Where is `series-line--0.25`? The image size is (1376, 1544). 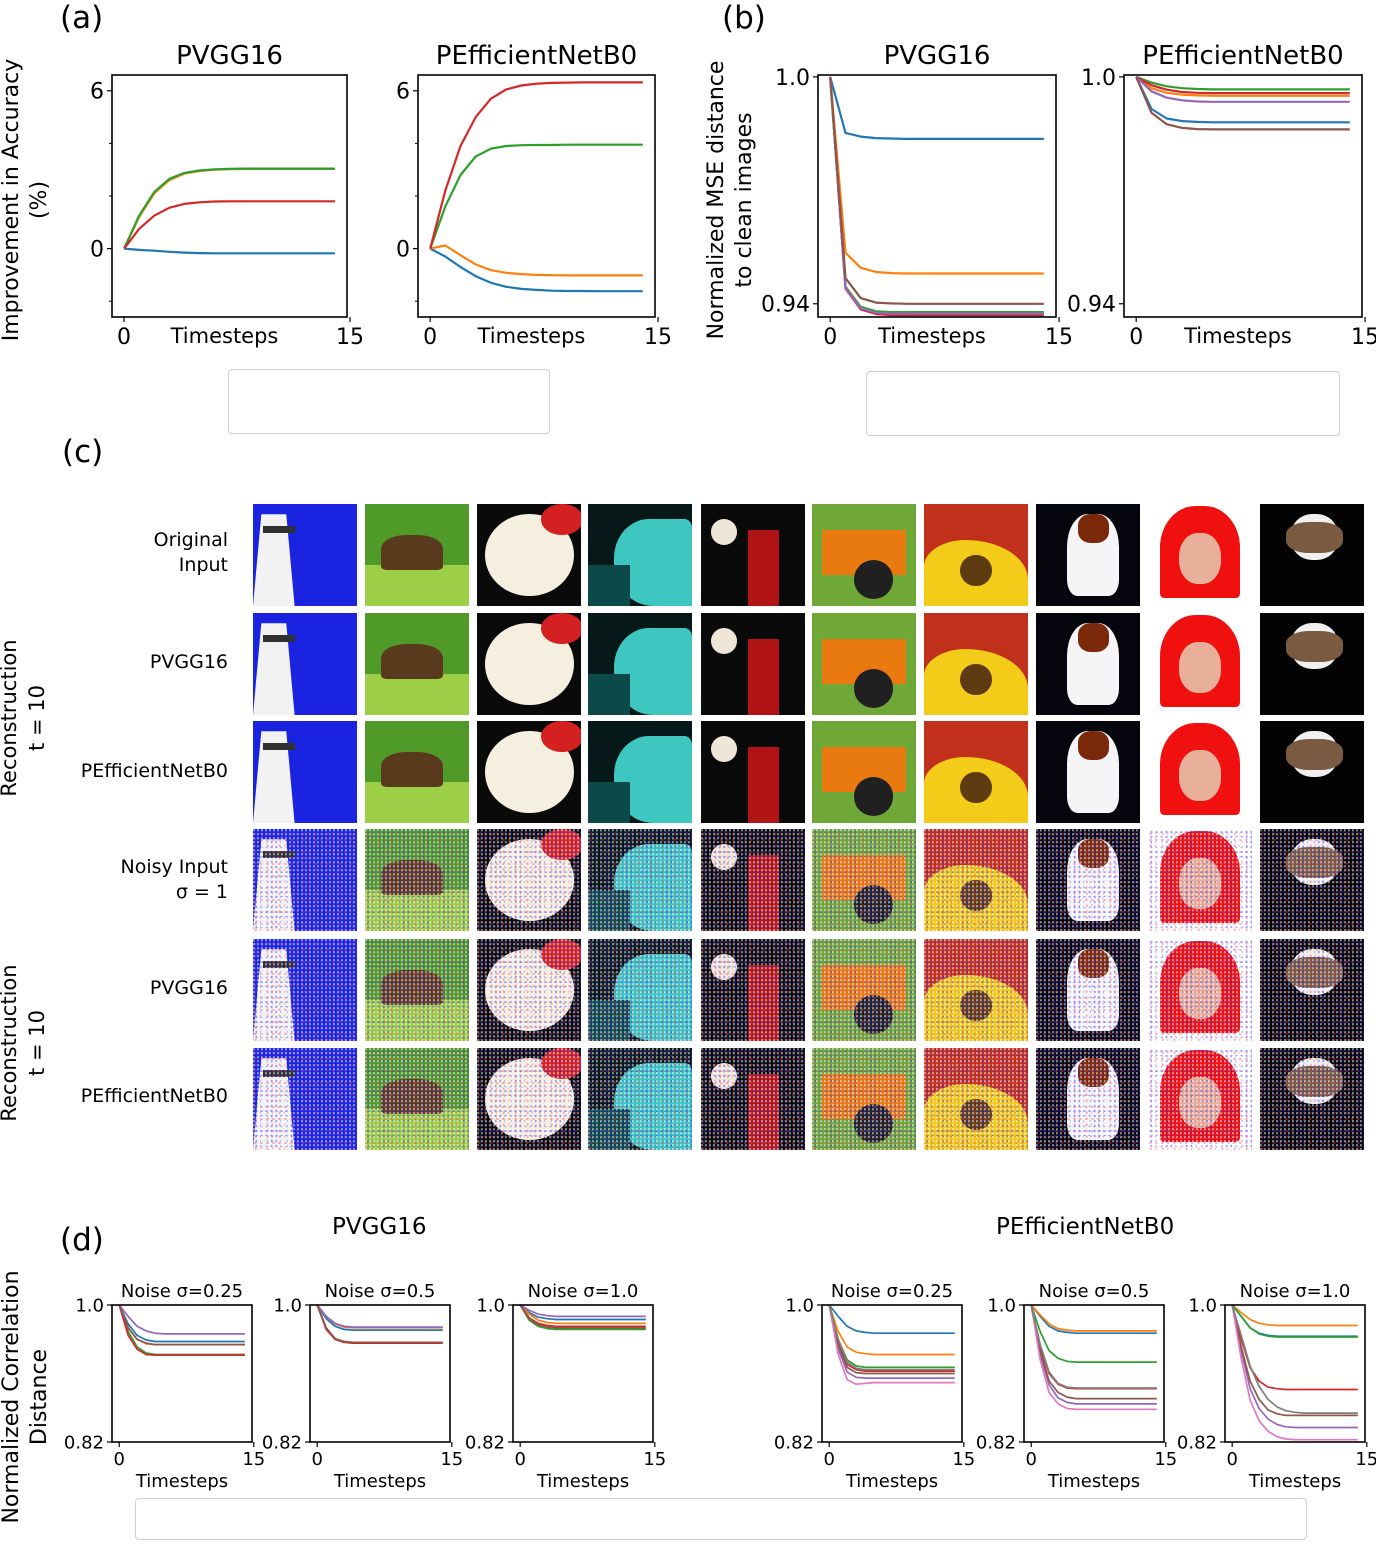 series-line--0.25 is located at coordinates (1242, 86).